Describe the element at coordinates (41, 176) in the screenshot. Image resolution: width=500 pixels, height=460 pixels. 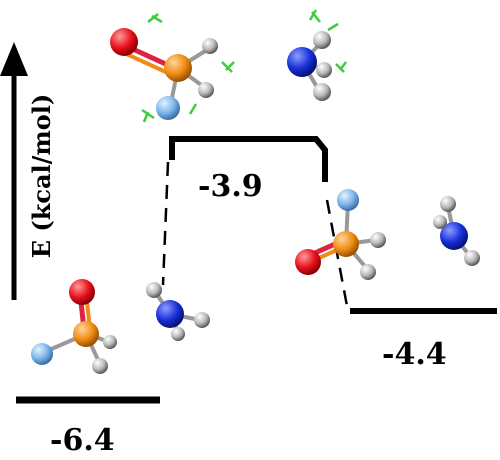
I see `axis-label: E (kcal/mol)` at that location.